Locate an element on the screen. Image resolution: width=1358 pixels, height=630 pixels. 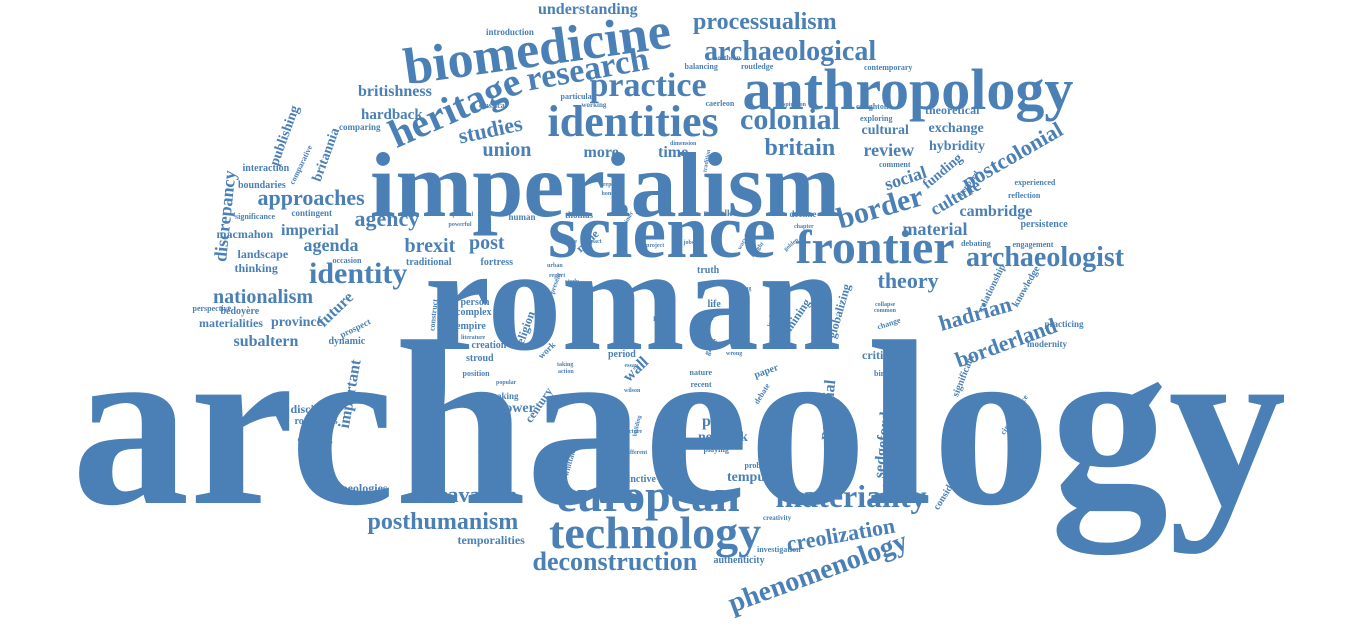
cloud-word: chapter is located at coordinates (804, 227).